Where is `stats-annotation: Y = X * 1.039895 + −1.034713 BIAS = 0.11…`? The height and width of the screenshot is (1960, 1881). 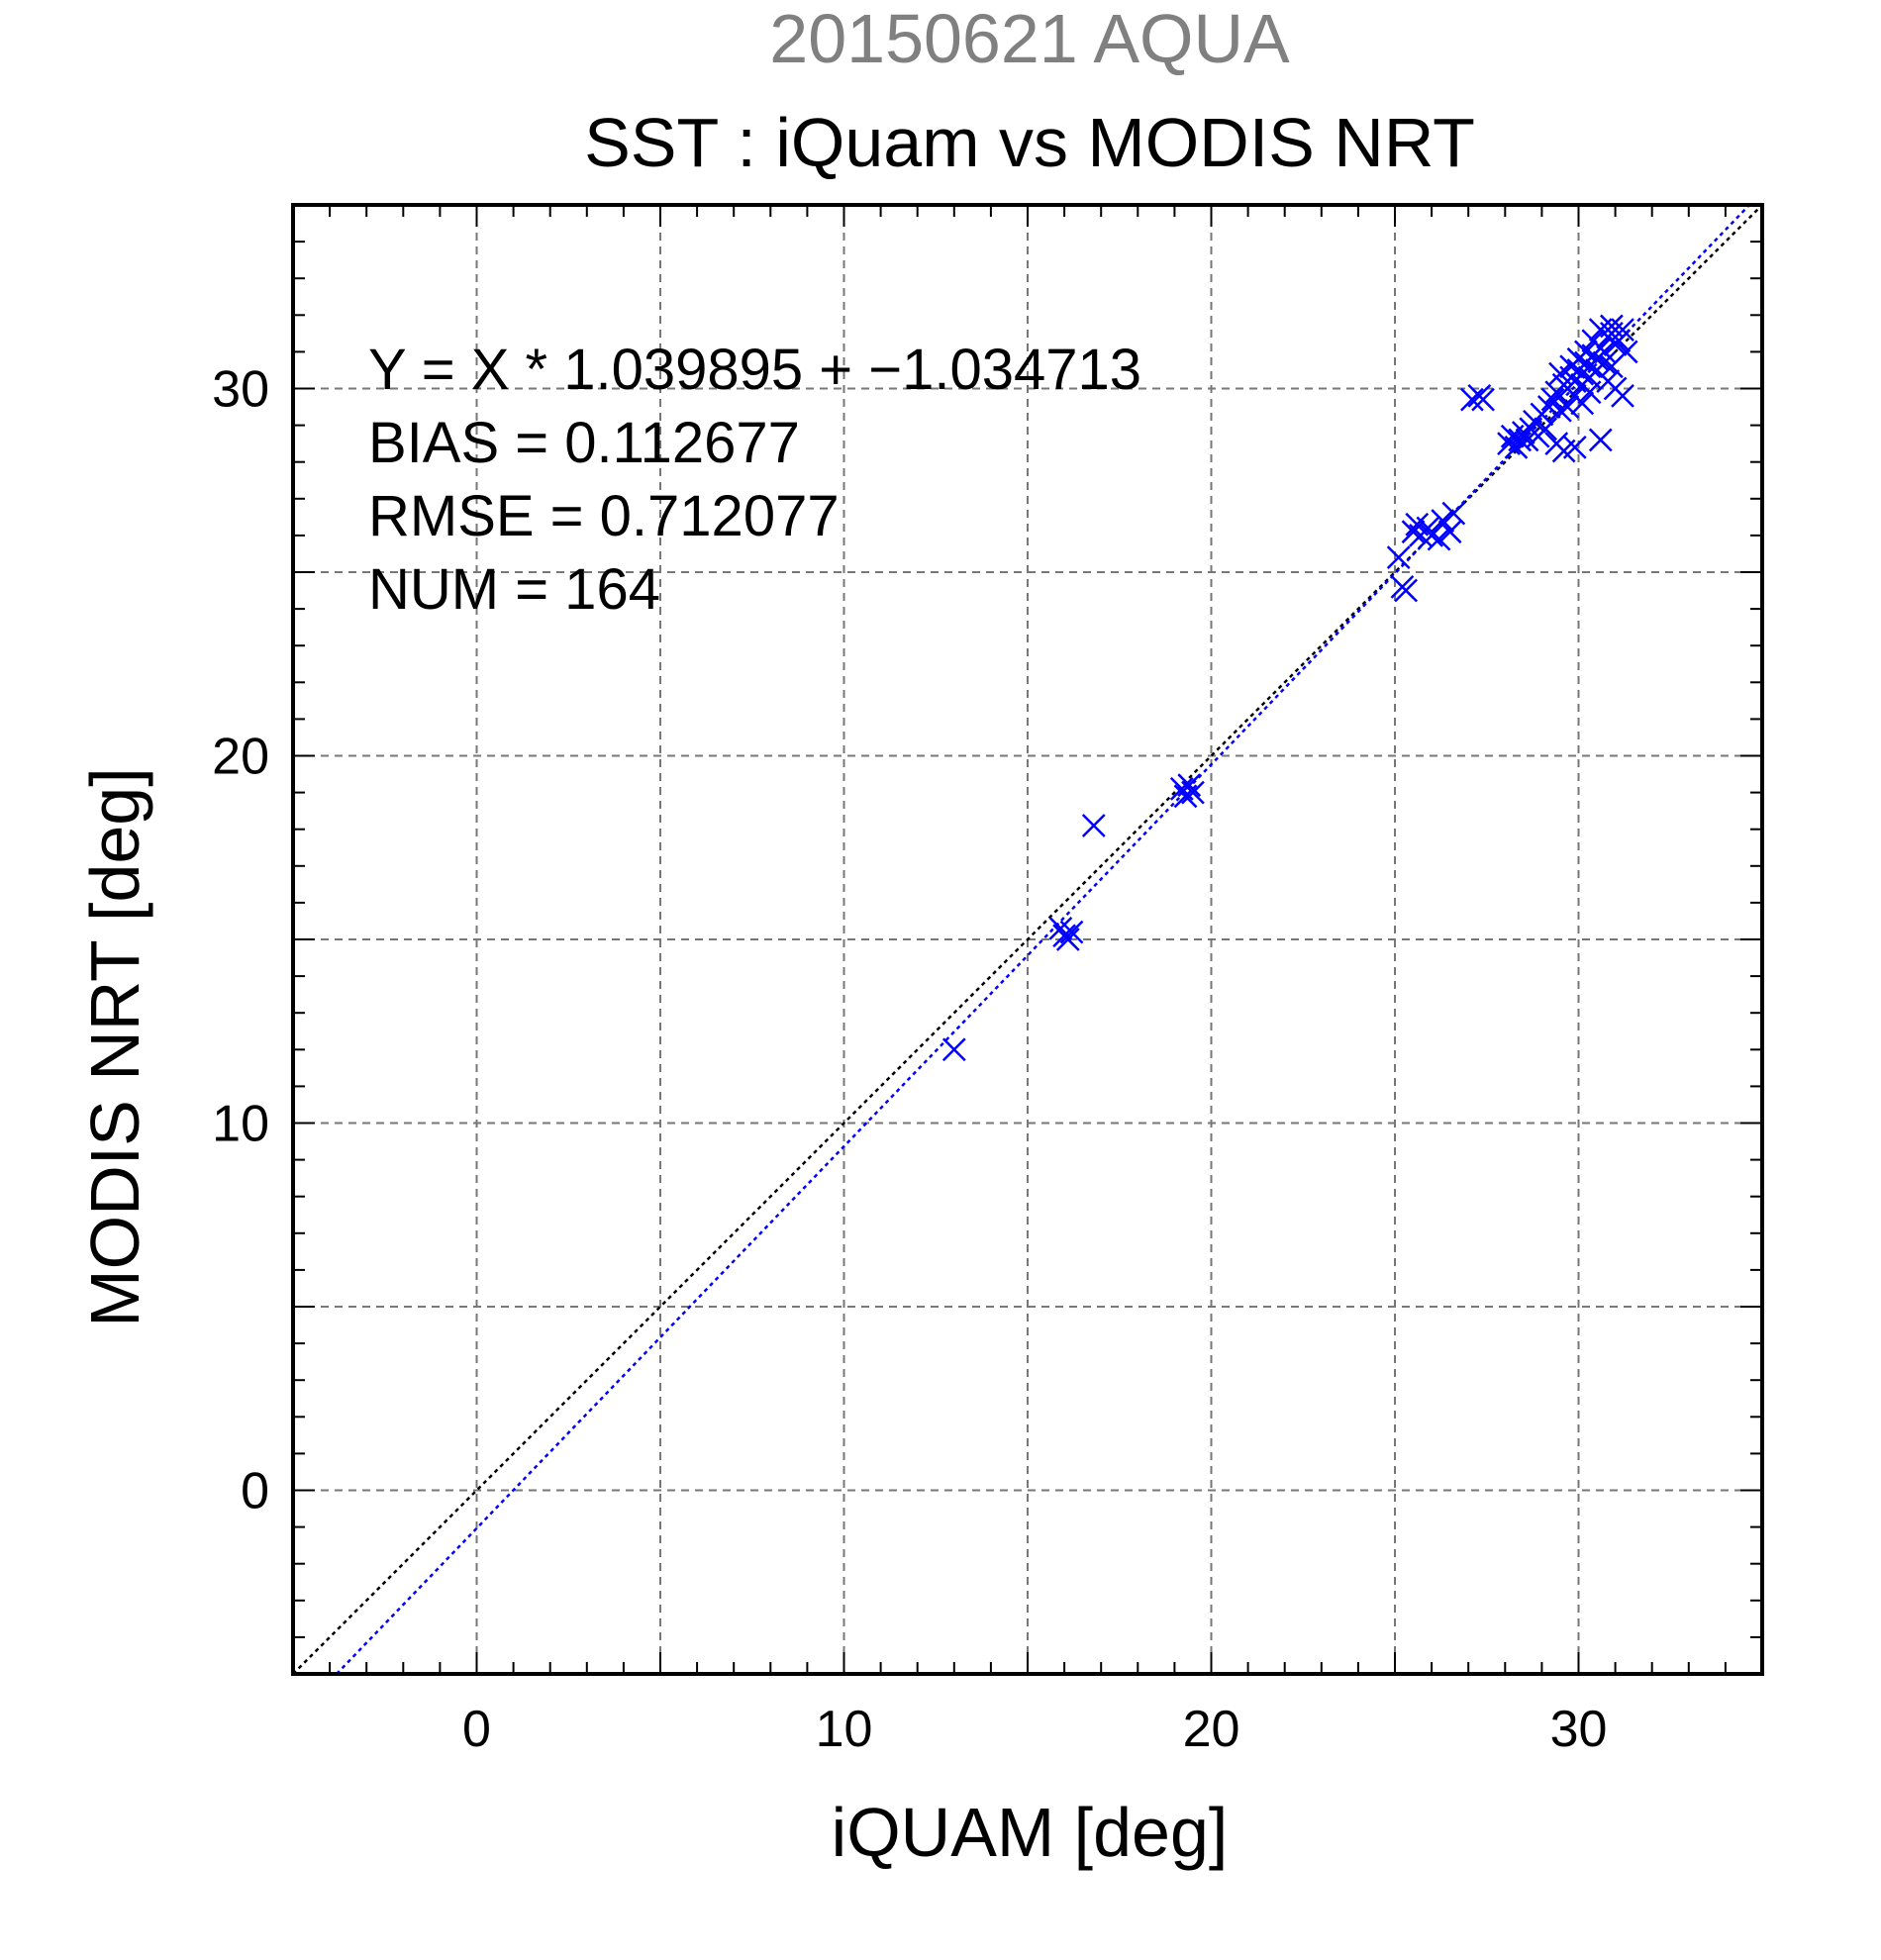
stats-annotation: Y = X * 1.039895 + −1.034713 BIAS = 0.11… is located at coordinates (754, 480).